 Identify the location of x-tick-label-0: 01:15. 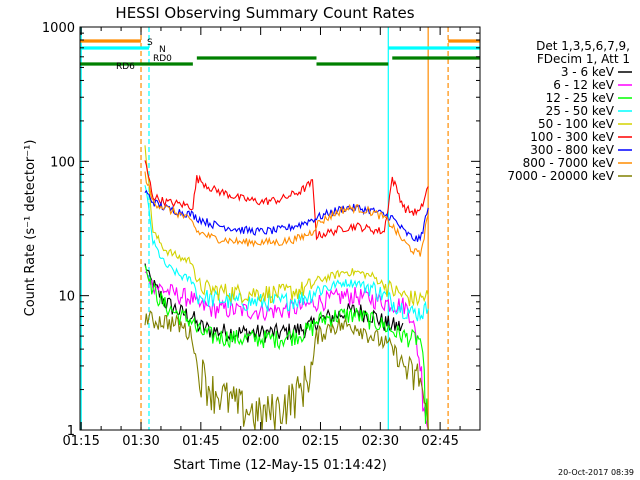
(80, 441).